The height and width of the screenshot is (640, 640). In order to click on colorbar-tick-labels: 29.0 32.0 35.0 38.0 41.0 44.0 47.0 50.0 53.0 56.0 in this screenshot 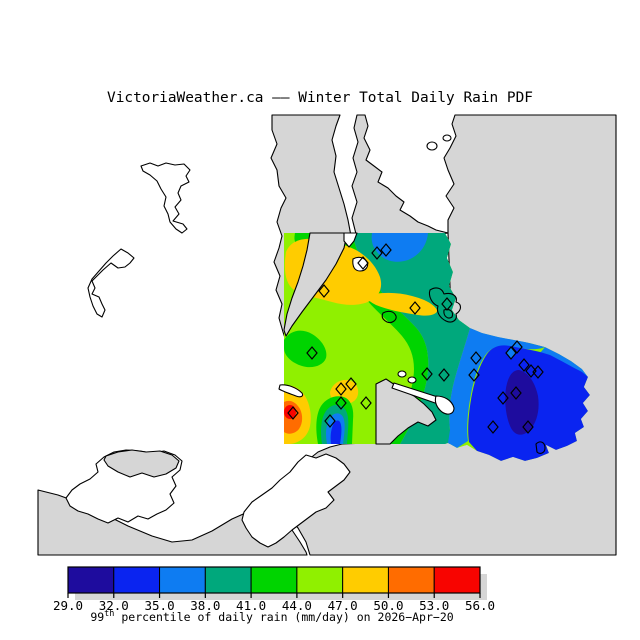, I will do `click(274, 605)`.